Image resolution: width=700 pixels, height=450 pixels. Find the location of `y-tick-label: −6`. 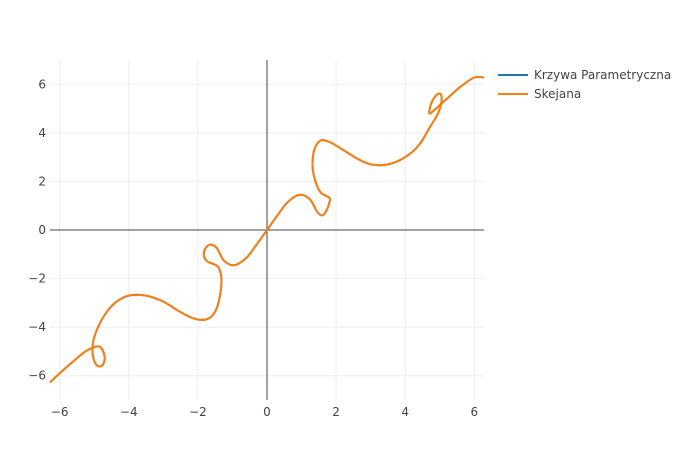

y-tick-label: −6 is located at coordinates (37, 376).